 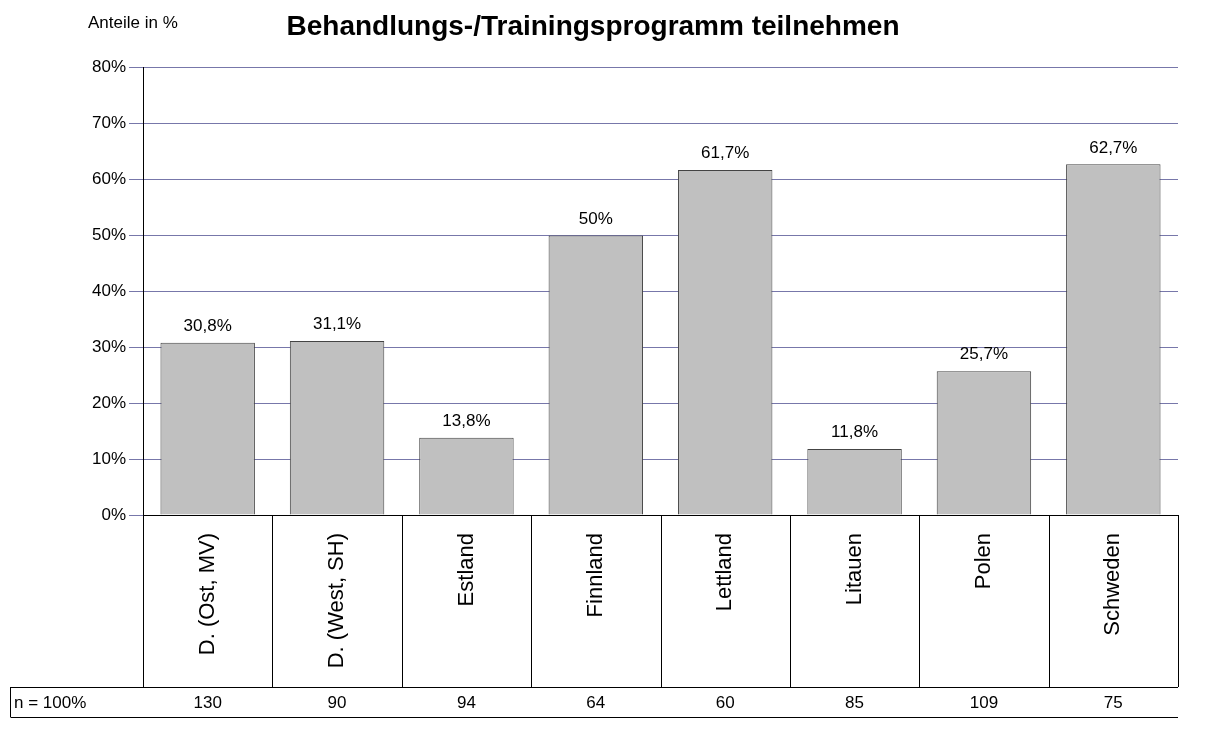 What do you see at coordinates (855, 702) in the screenshot?
I see `text: 85` at bounding box center [855, 702].